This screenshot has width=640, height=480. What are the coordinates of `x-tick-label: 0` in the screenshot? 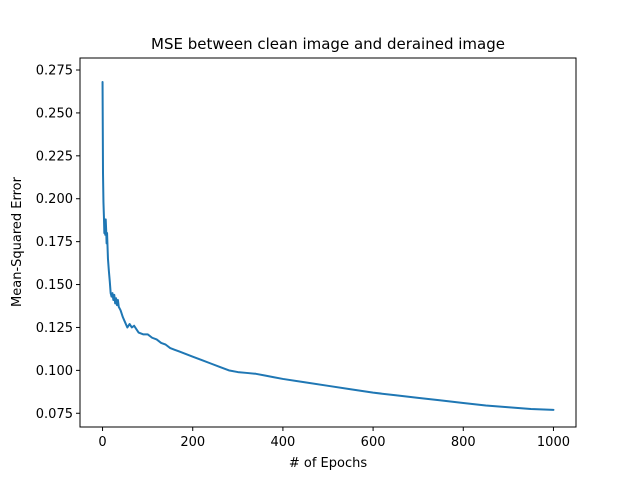 It's located at (102, 442).